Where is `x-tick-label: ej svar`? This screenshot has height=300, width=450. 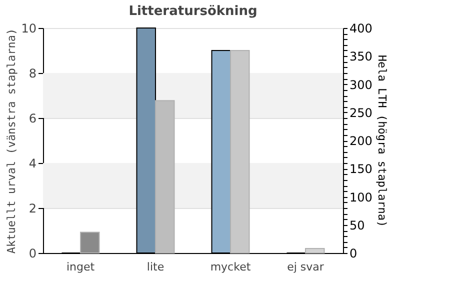
x-tick-label: ej svar is located at coordinates (305, 267).